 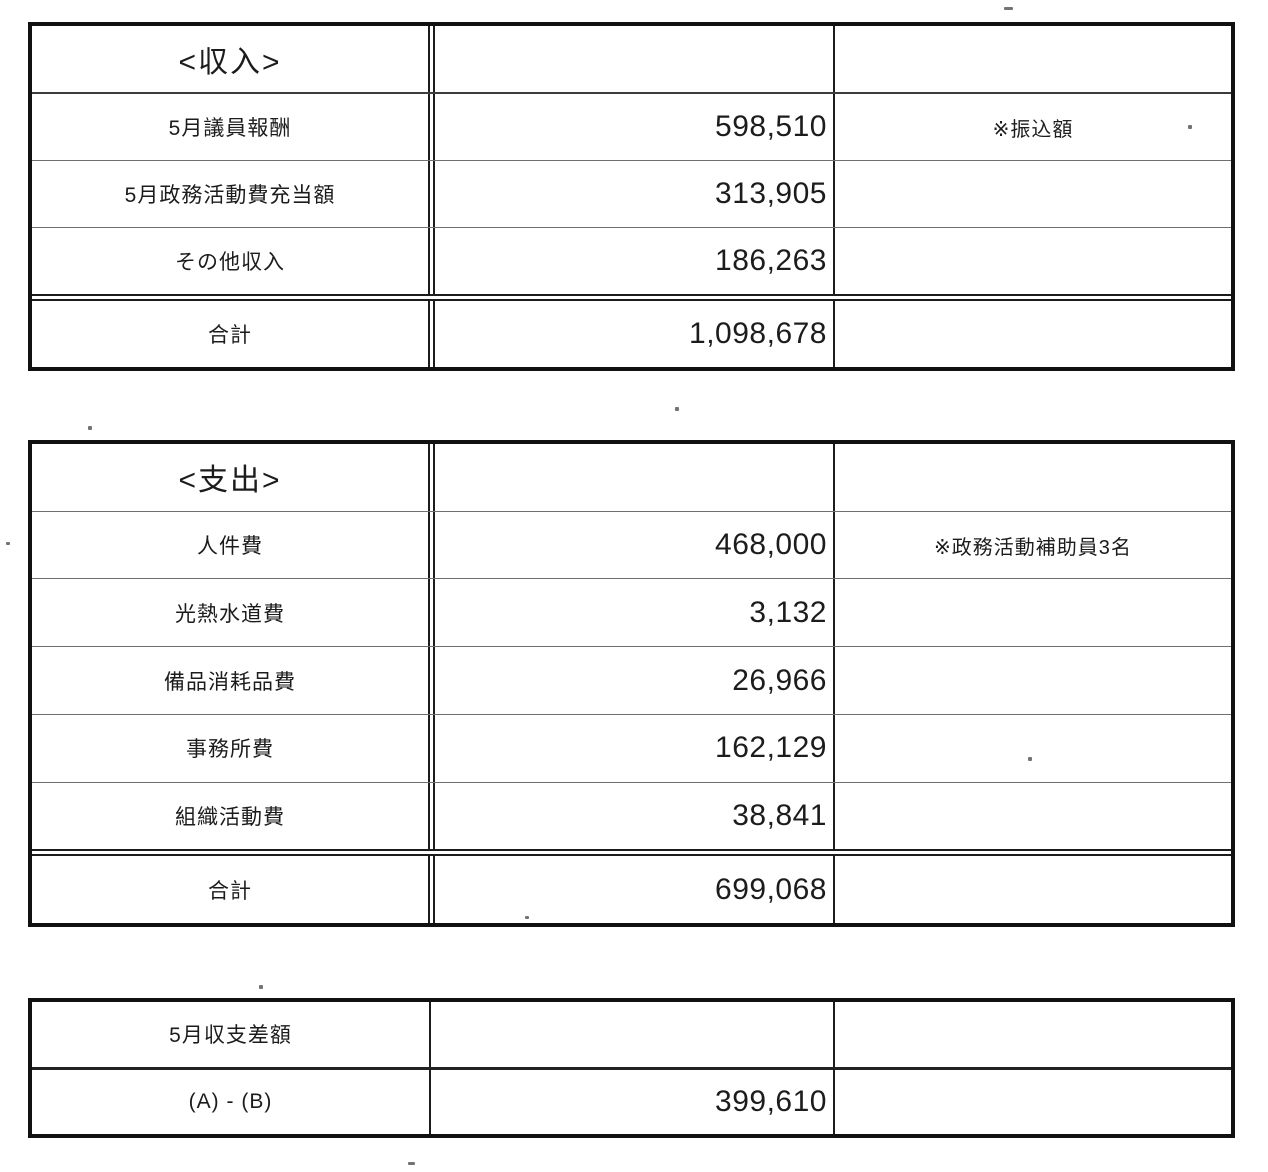 What do you see at coordinates (635, 261) in the screenshot?
I see `row-amount-cell: 186,263` at bounding box center [635, 261].